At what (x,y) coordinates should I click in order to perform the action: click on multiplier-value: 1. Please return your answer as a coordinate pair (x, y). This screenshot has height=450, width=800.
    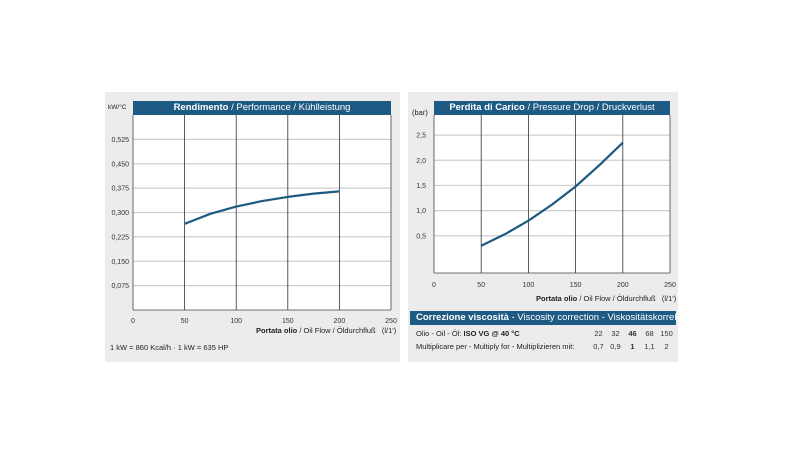
    Looking at the image, I should click on (632, 346).